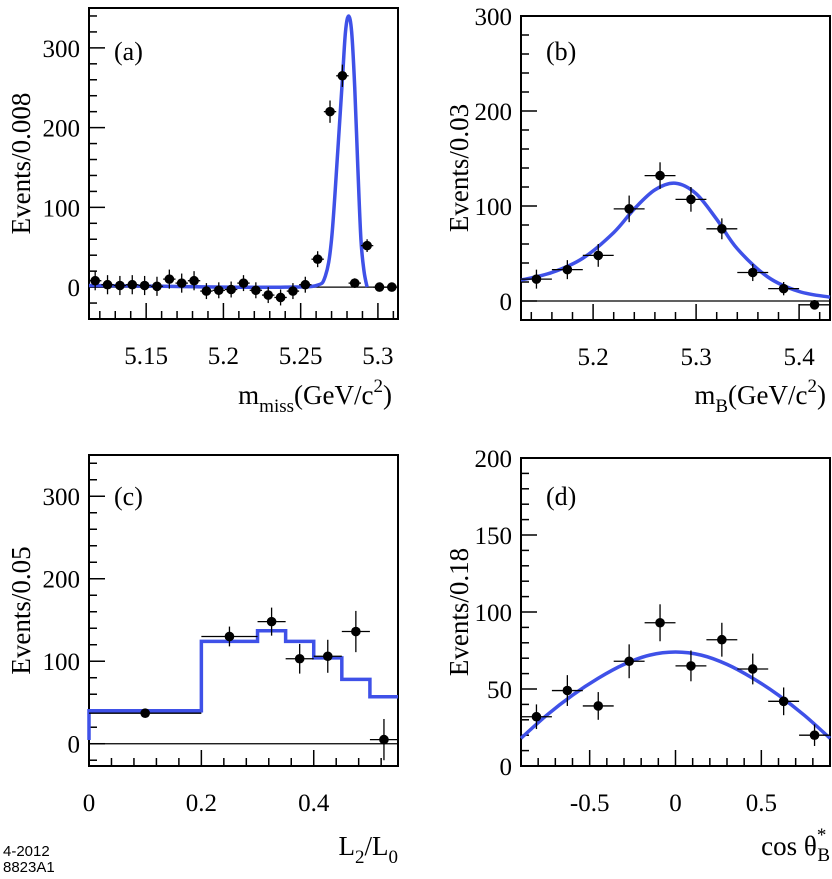 The image size is (832, 879). What do you see at coordinates (821, 395) in the screenshot?
I see `x-title-close: )` at bounding box center [821, 395].